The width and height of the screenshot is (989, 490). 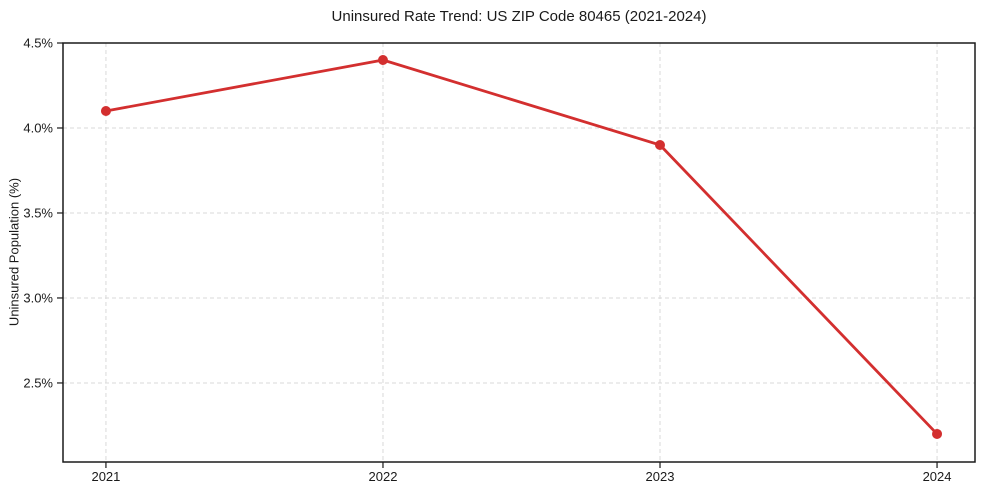 What do you see at coordinates (937, 476) in the screenshot?
I see `x-tick-label: 2024` at bounding box center [937, 476].